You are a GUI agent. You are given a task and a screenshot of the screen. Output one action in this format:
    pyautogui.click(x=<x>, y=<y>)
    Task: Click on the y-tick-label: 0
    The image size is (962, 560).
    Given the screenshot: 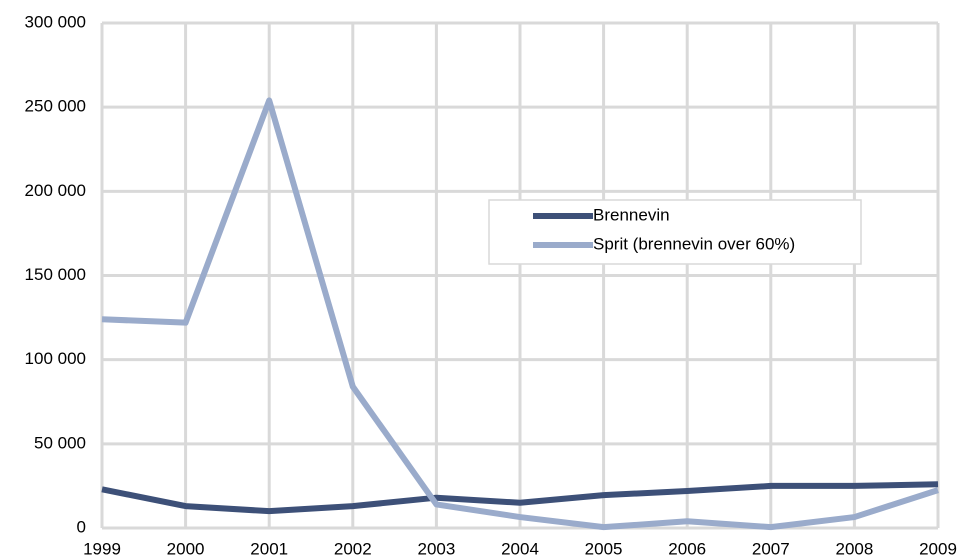 What is the action you would take?
    pyautogui.click(x=81, y=526)
    